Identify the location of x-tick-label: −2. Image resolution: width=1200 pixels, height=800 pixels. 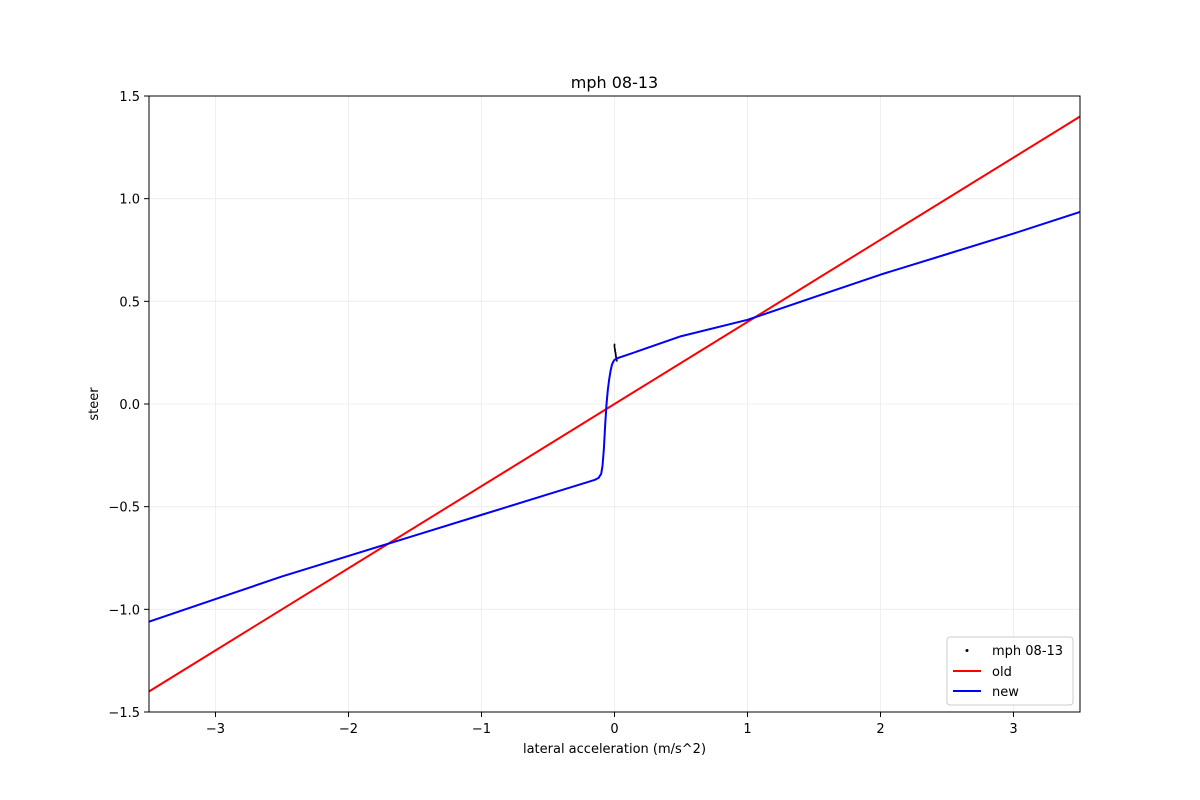
(348, 729).